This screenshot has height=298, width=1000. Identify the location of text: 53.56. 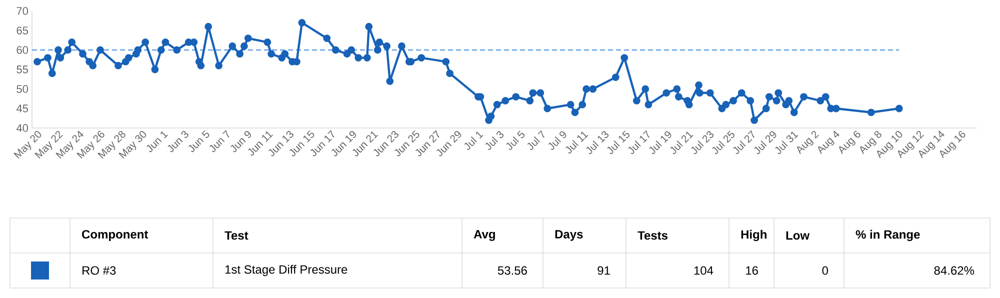
(512, 270).